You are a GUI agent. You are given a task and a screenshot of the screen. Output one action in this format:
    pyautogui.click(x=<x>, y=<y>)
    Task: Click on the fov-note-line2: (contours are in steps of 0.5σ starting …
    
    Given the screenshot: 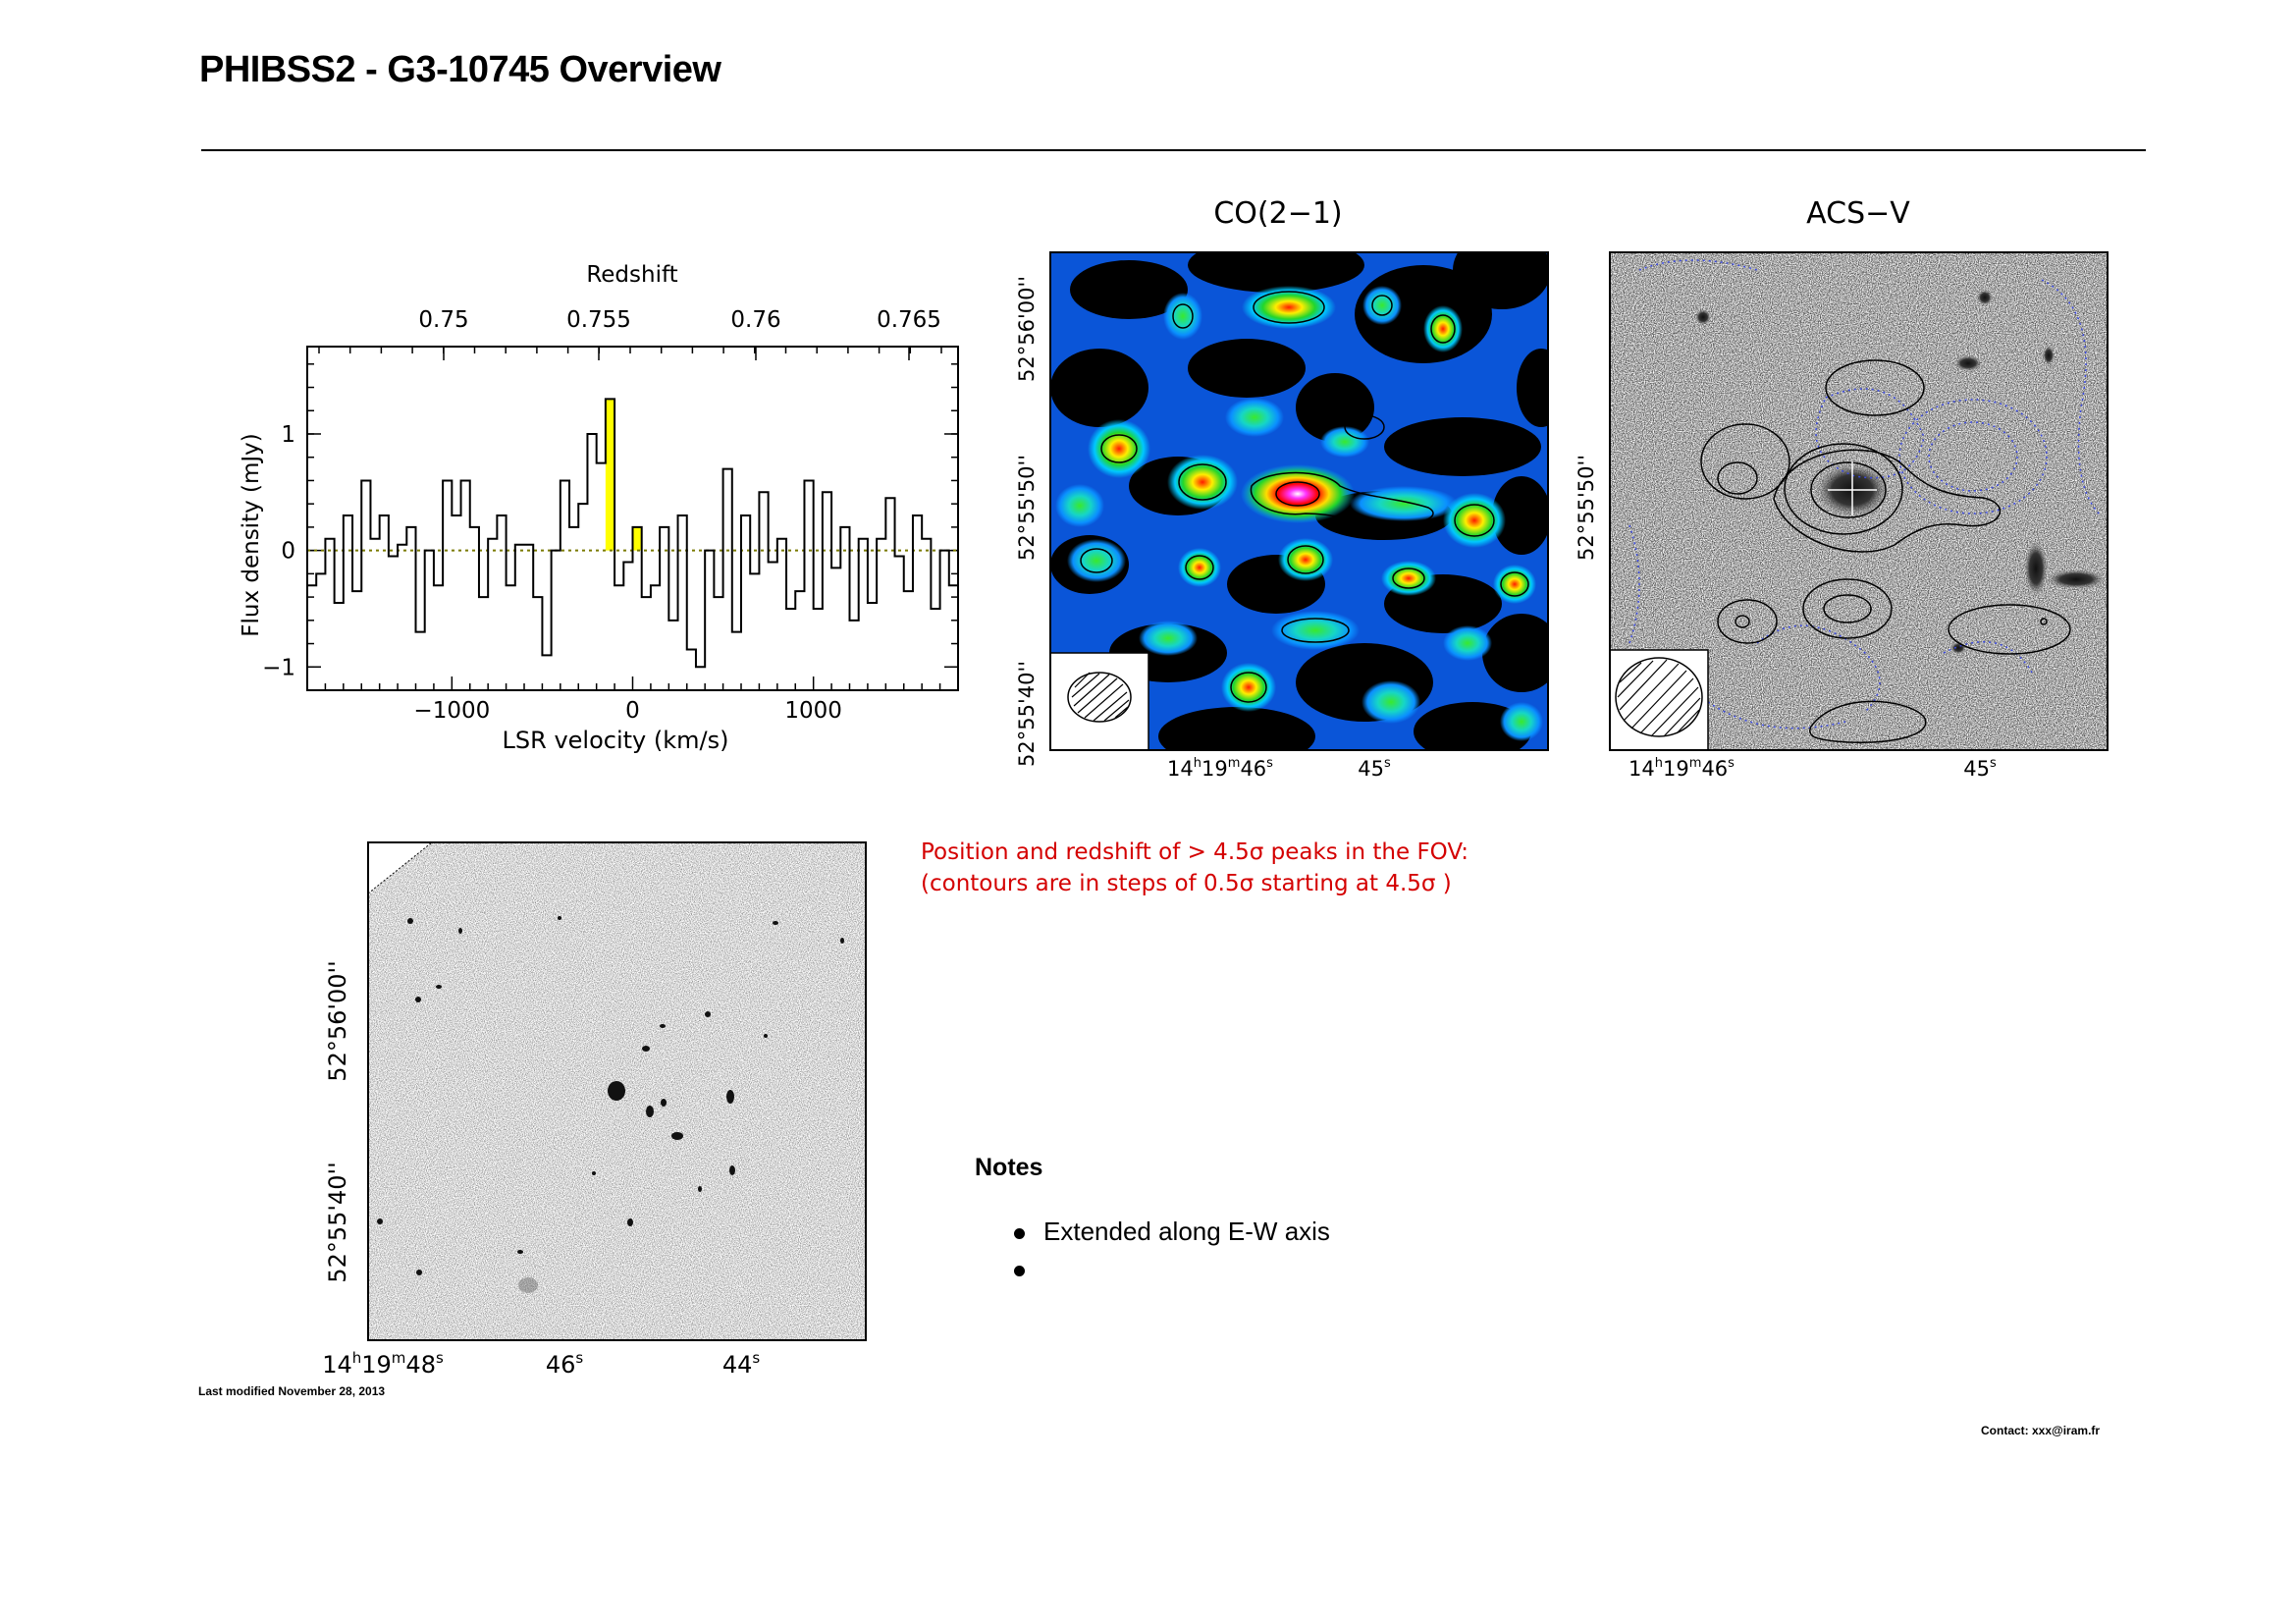 What is the action you would take?
    pyautogui.click(x=1186, y=883)
    